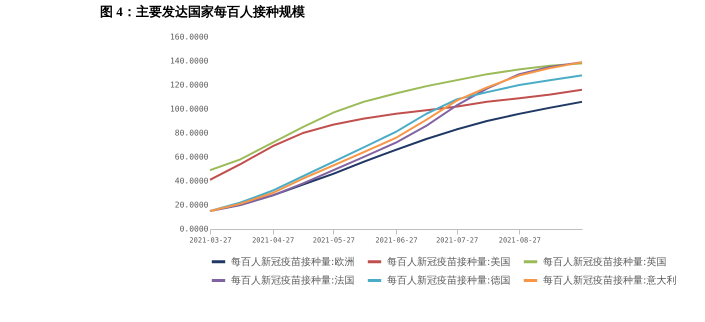 The width and height of the screenshot is (705, 322). I want to click on legend-label: 每百人新冠疫苗接种量:欧洲, so click(292, 262).